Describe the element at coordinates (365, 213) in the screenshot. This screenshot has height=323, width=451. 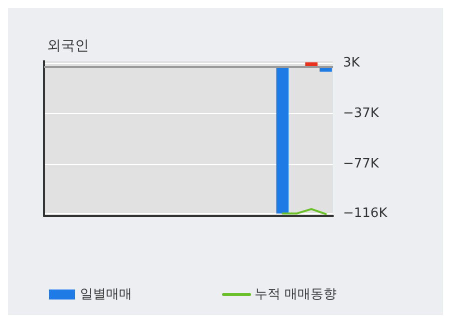
I see `y-tick-label: −116K` at that location.